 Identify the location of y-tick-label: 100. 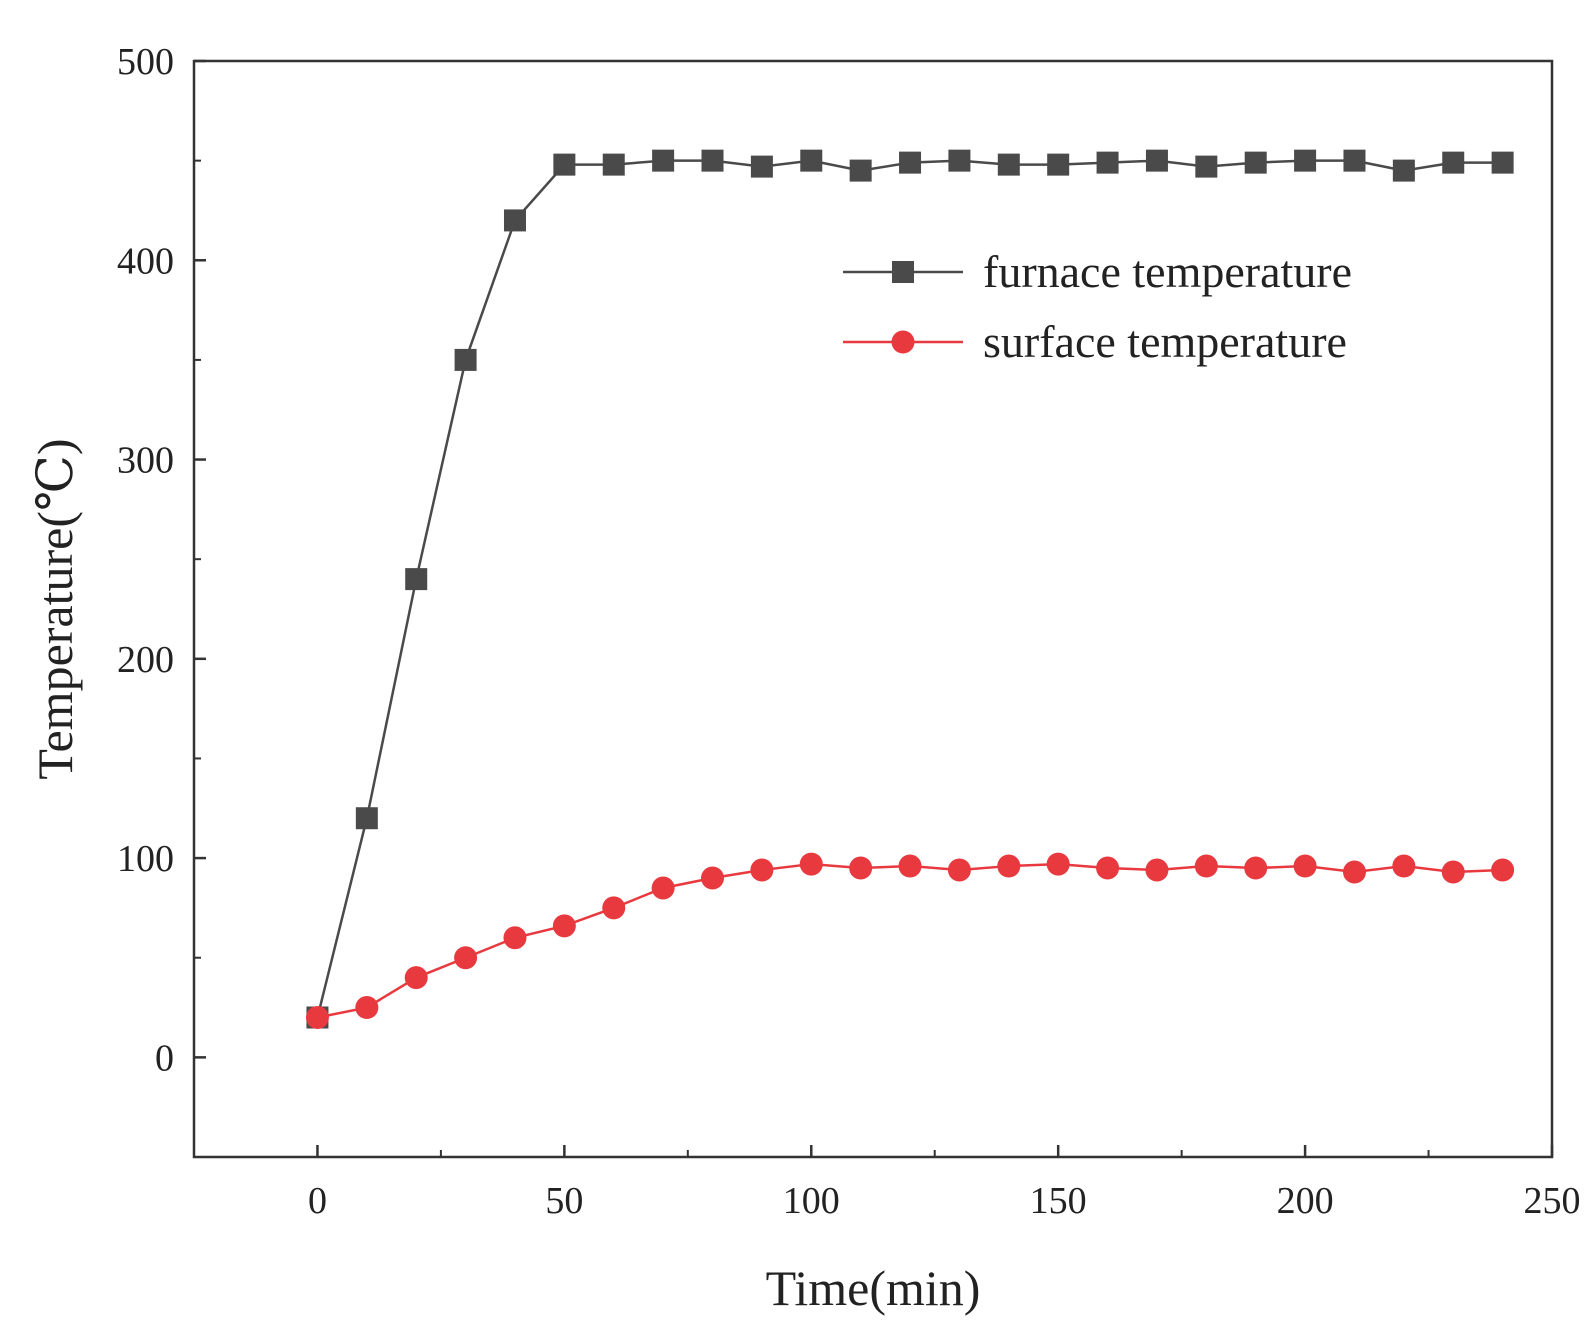
(145, 859).